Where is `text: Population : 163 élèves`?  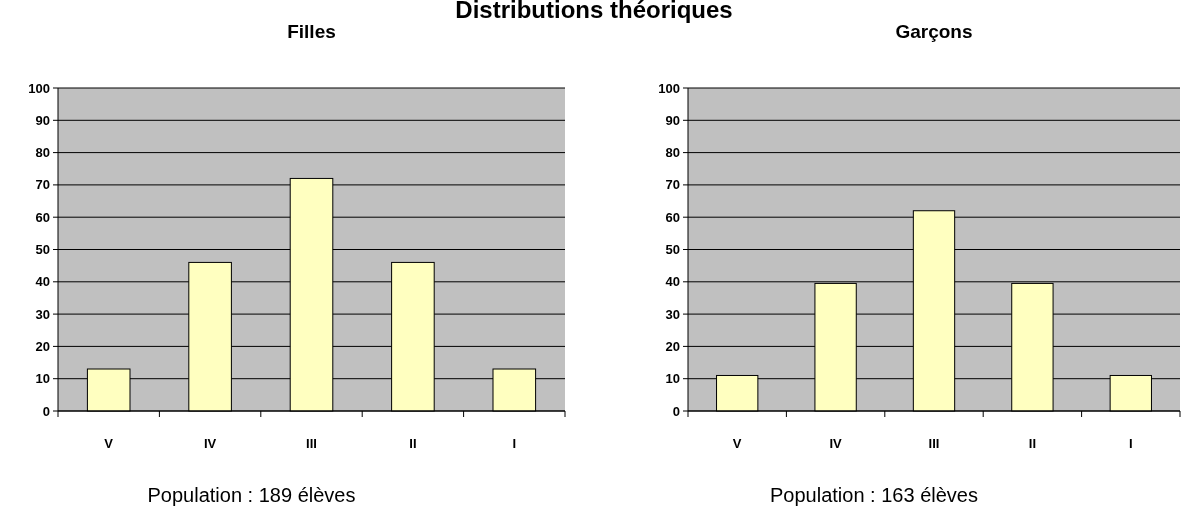 text: Population : 163 élèves is located at coordinates (874, 495).